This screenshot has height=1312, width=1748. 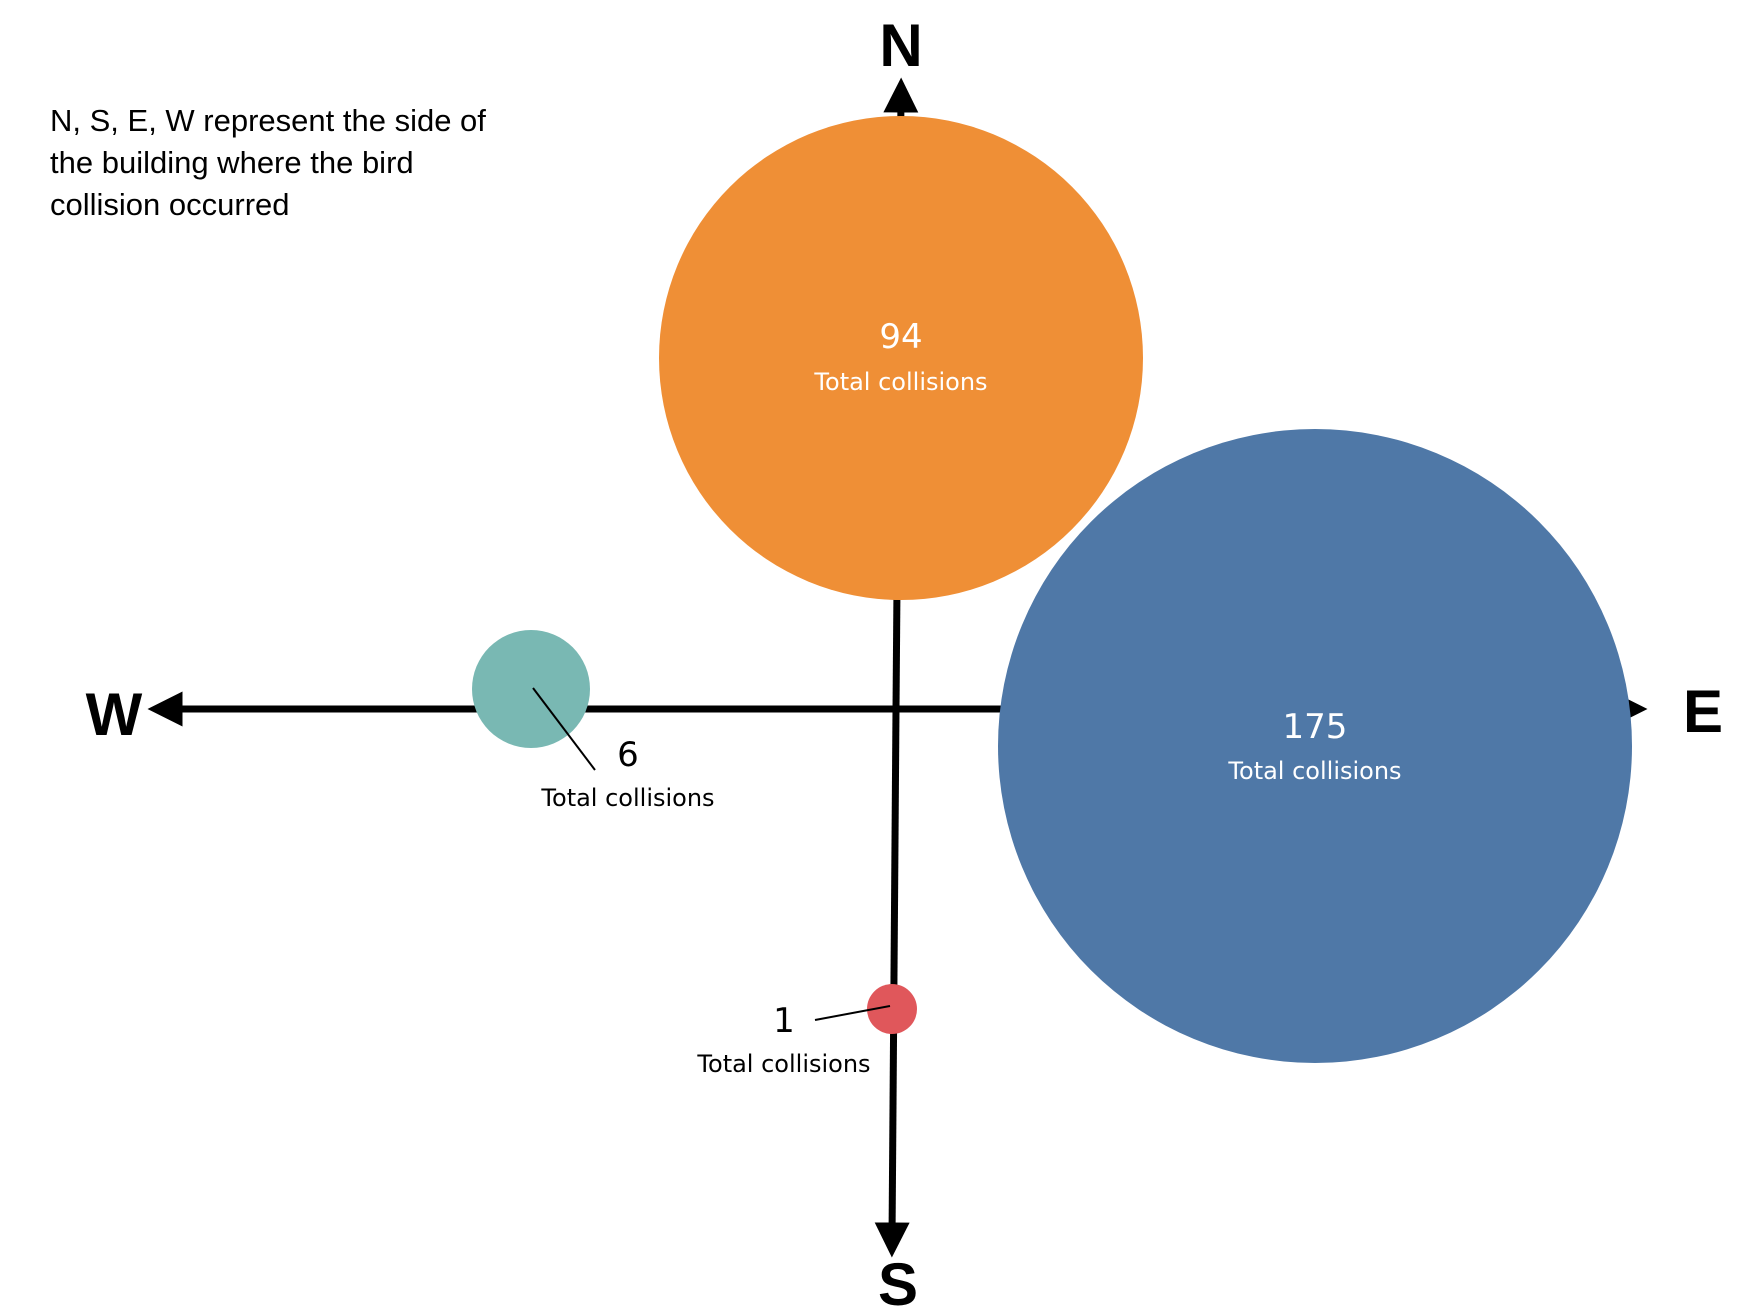 What do you see at coordinates (564, 729) in the screenshot?
I see `leader-line-west` at bounding box center [564, 729].